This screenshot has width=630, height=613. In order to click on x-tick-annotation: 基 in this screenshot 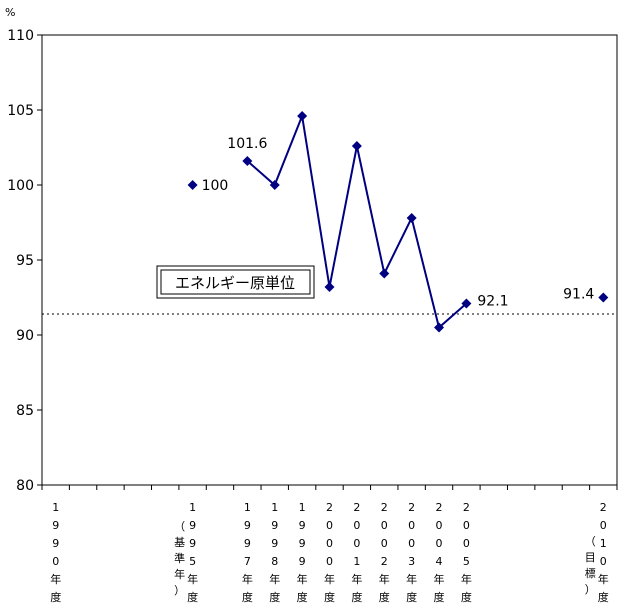, I will do `click(179, 542)`.